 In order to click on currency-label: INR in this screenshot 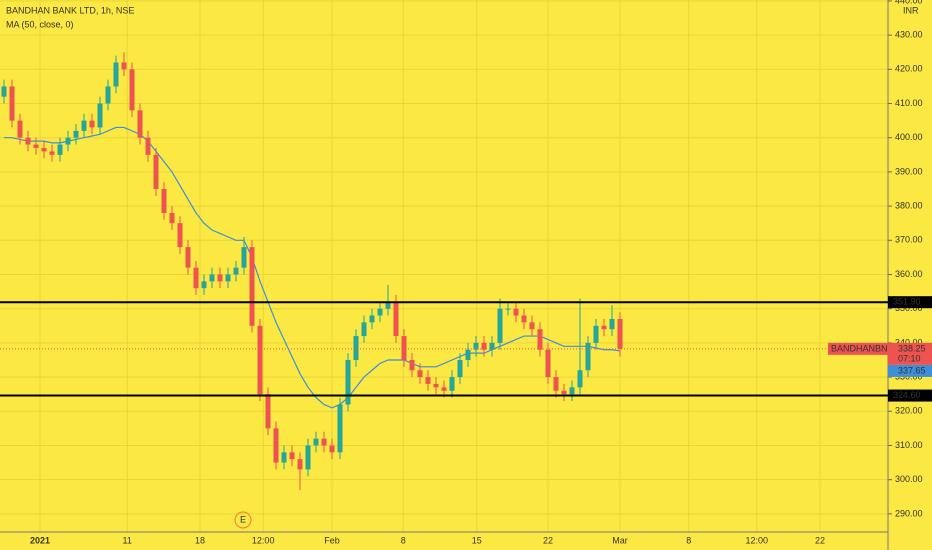, I will do `click(911, 10)`.